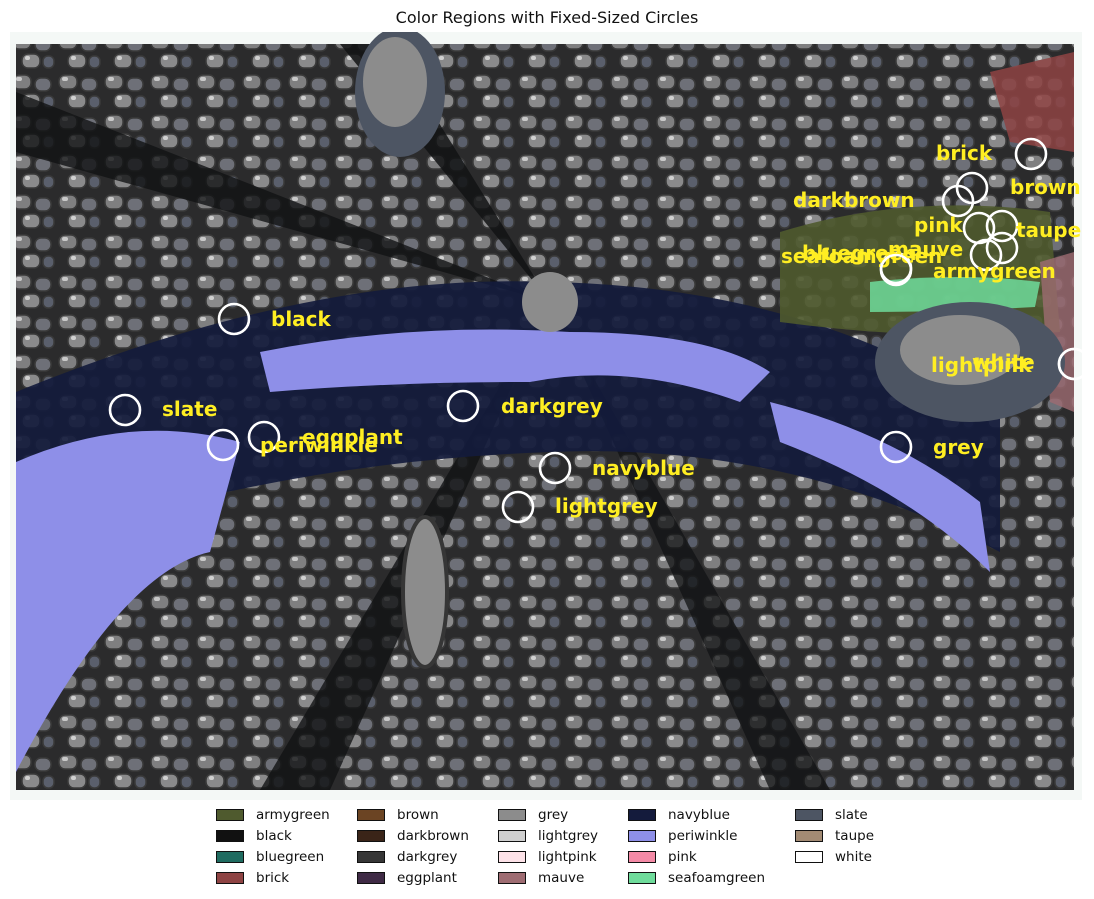 The width and height of the screenshot is (1094, 899). I want to click on legend-item-lightpink: lightpink, so click(553, 856).